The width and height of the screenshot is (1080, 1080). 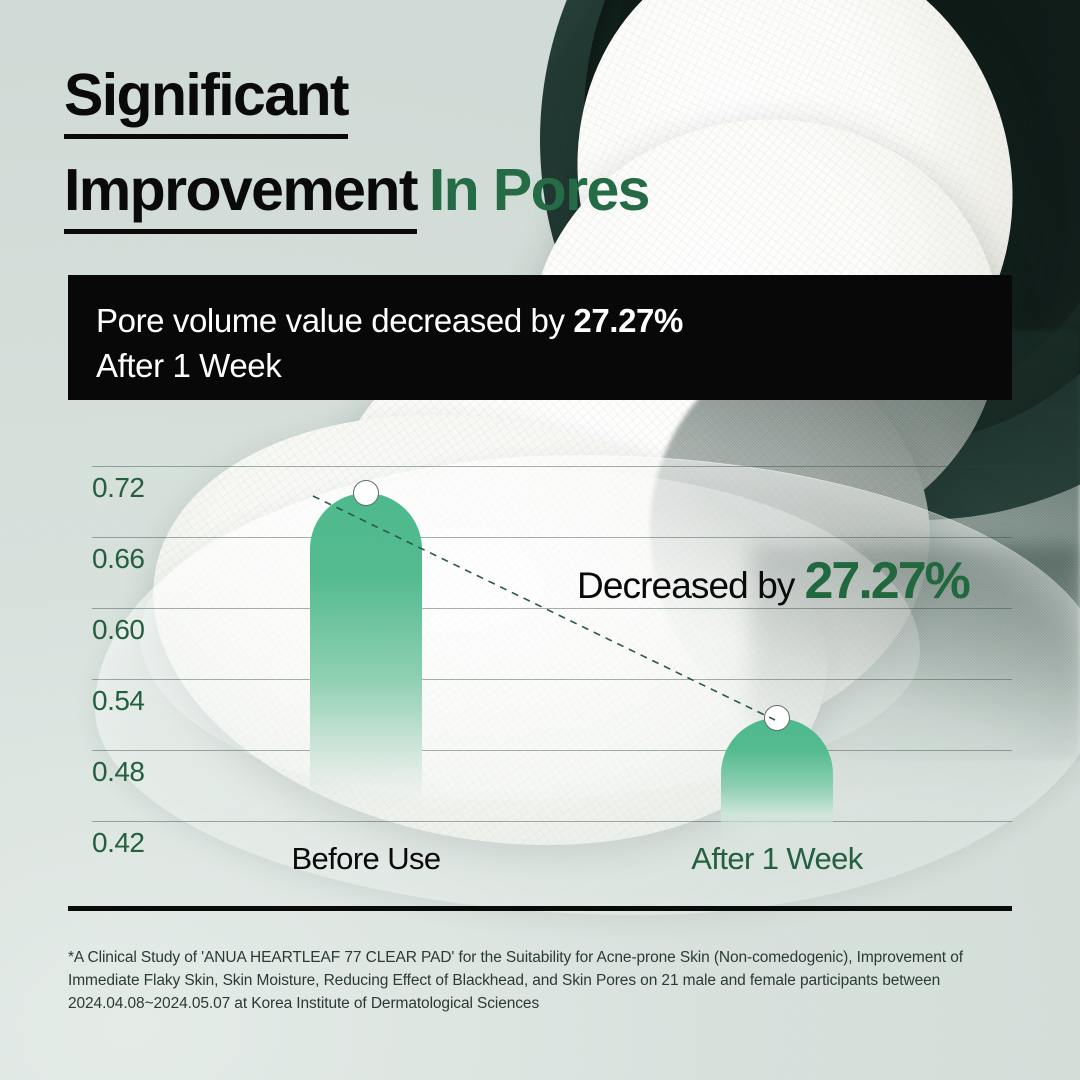 What do you see at coordinates (686, 585) in the screenshot?
I see `decrease-callout-label: Decreased by` at bounding box center [686, 585].